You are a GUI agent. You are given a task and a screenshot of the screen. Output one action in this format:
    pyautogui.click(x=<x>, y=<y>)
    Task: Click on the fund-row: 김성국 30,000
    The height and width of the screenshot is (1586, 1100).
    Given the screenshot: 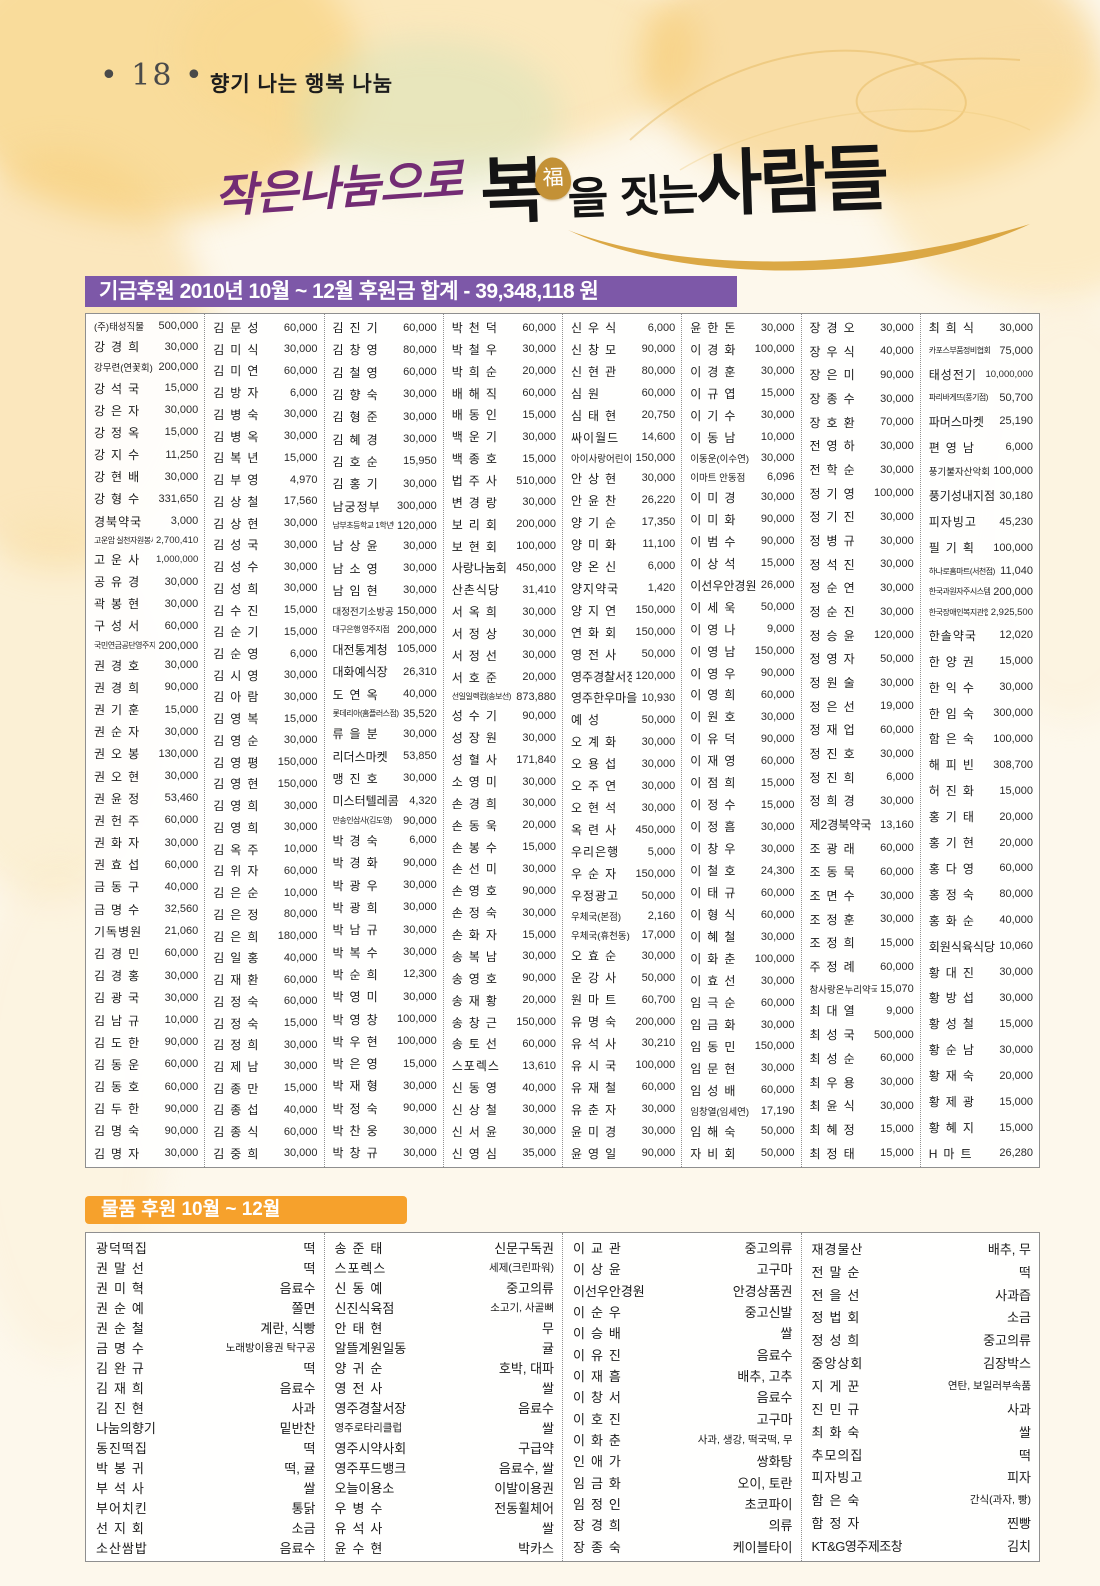 What is the action you would take?
    pyautogui.click(x=264, y=544)
    